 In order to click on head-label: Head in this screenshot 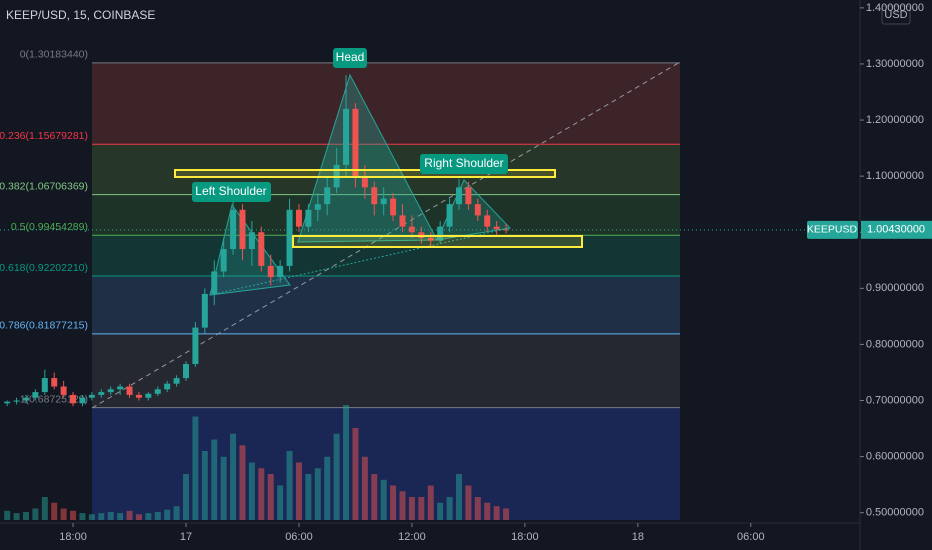, I will do `click(350, 57)`.